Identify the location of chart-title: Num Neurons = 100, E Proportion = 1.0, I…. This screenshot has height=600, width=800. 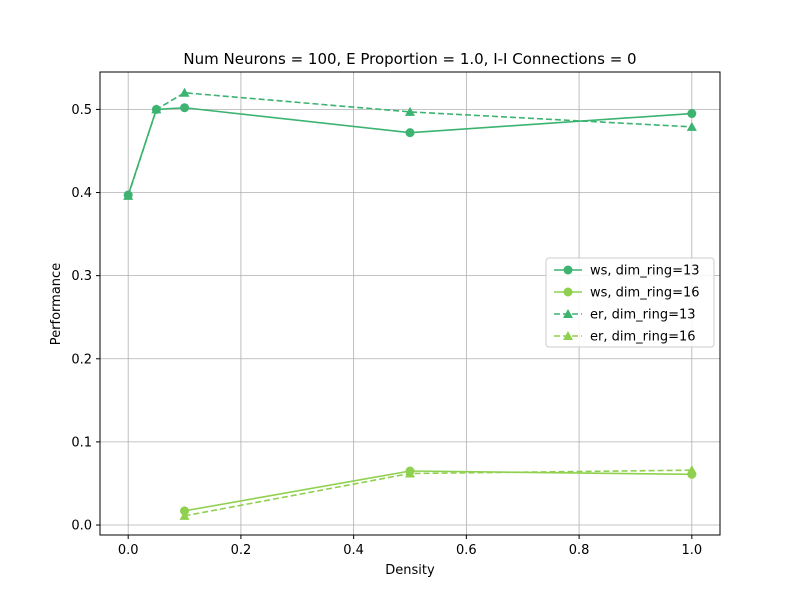
(409, 59).